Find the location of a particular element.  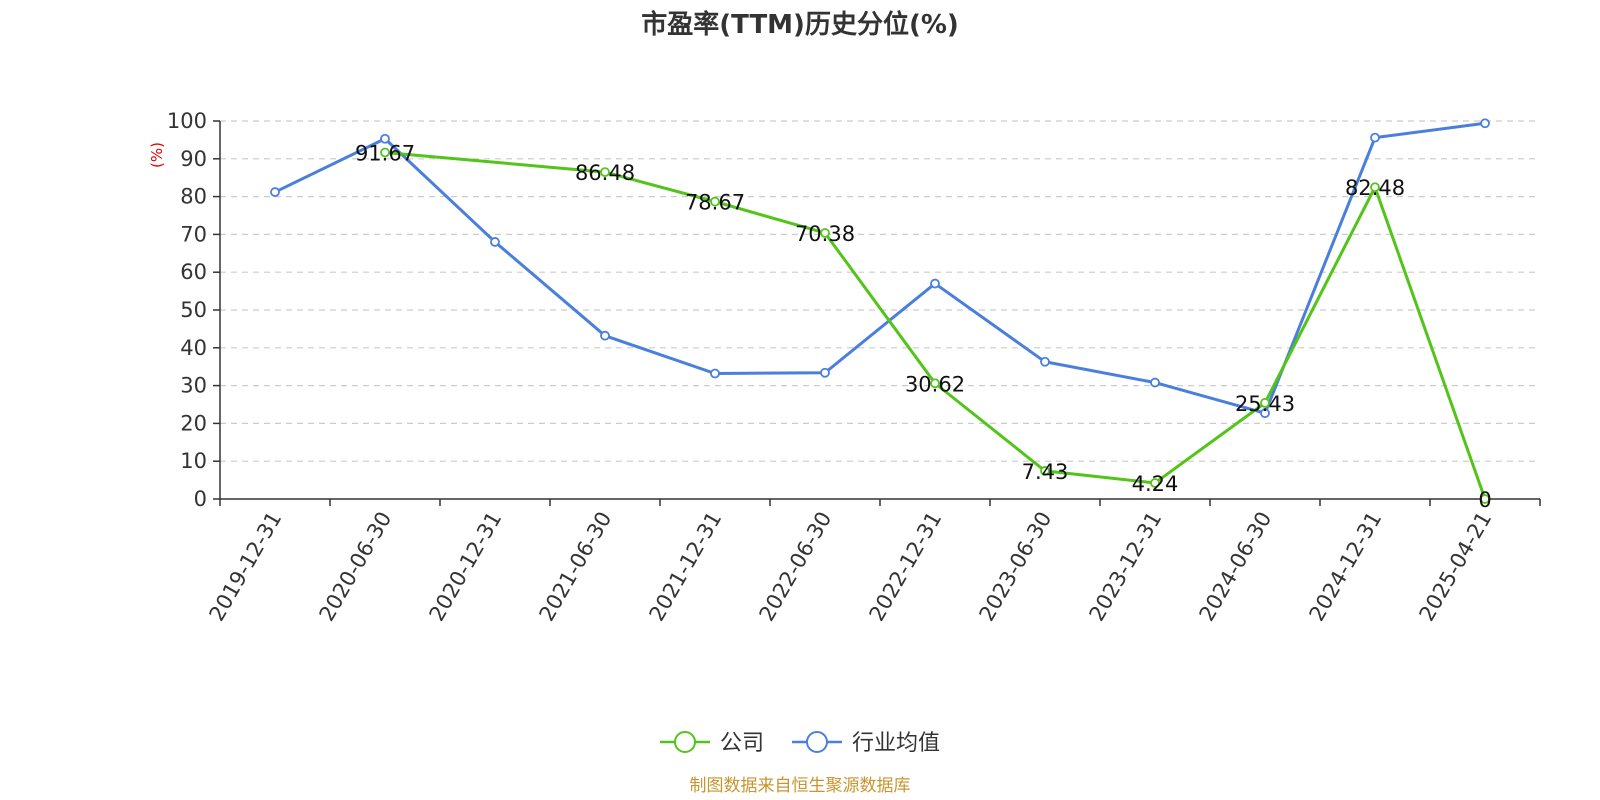

y-tick-label: 40 is located at coordinates (193, 348).